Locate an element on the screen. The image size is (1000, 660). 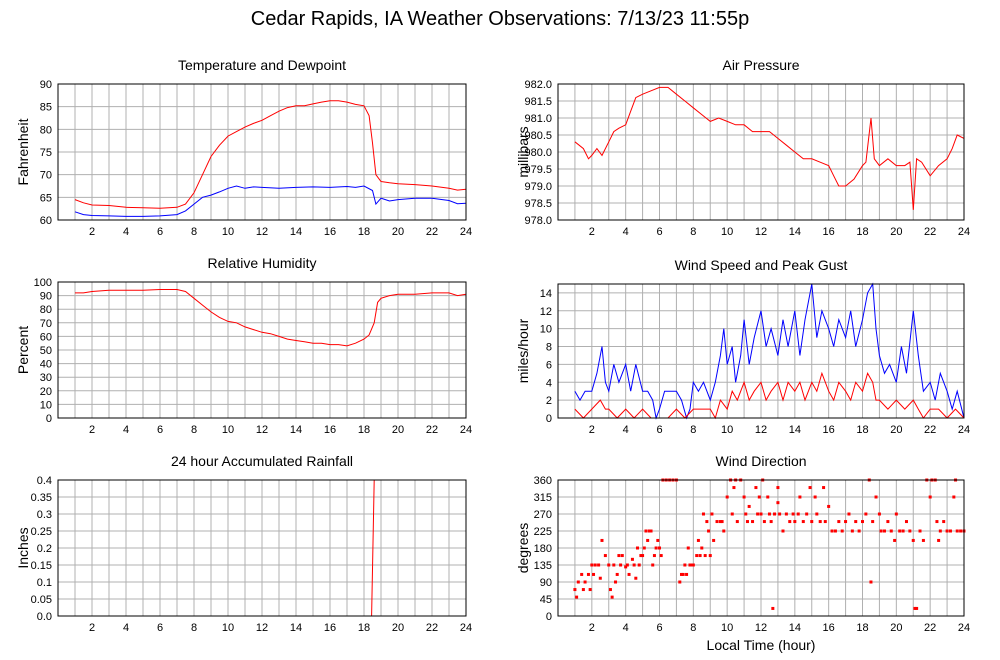
y-tick-label: 0.15 is located at coordinates (41, 566).